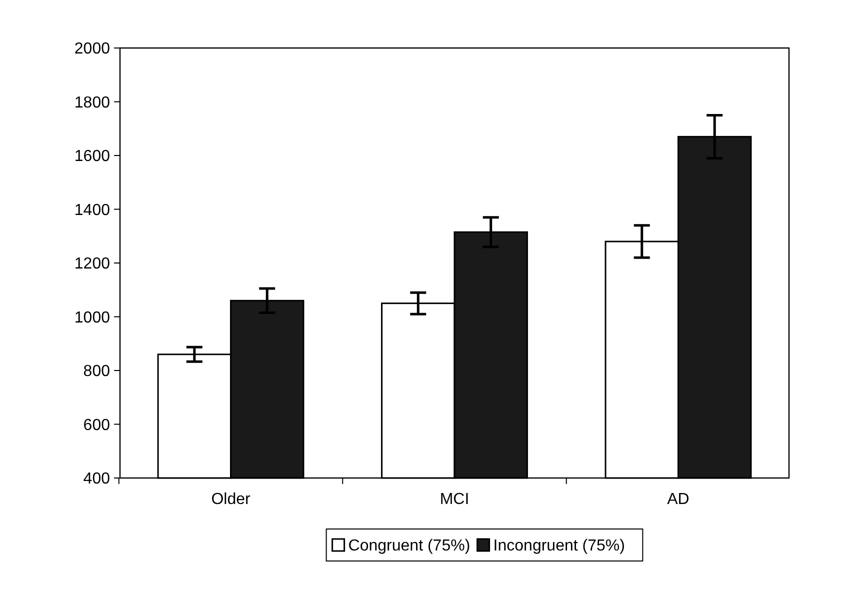 This screenshot has width=849, height=597. I want to click on y-tick-label: 600, so click(96, 425).